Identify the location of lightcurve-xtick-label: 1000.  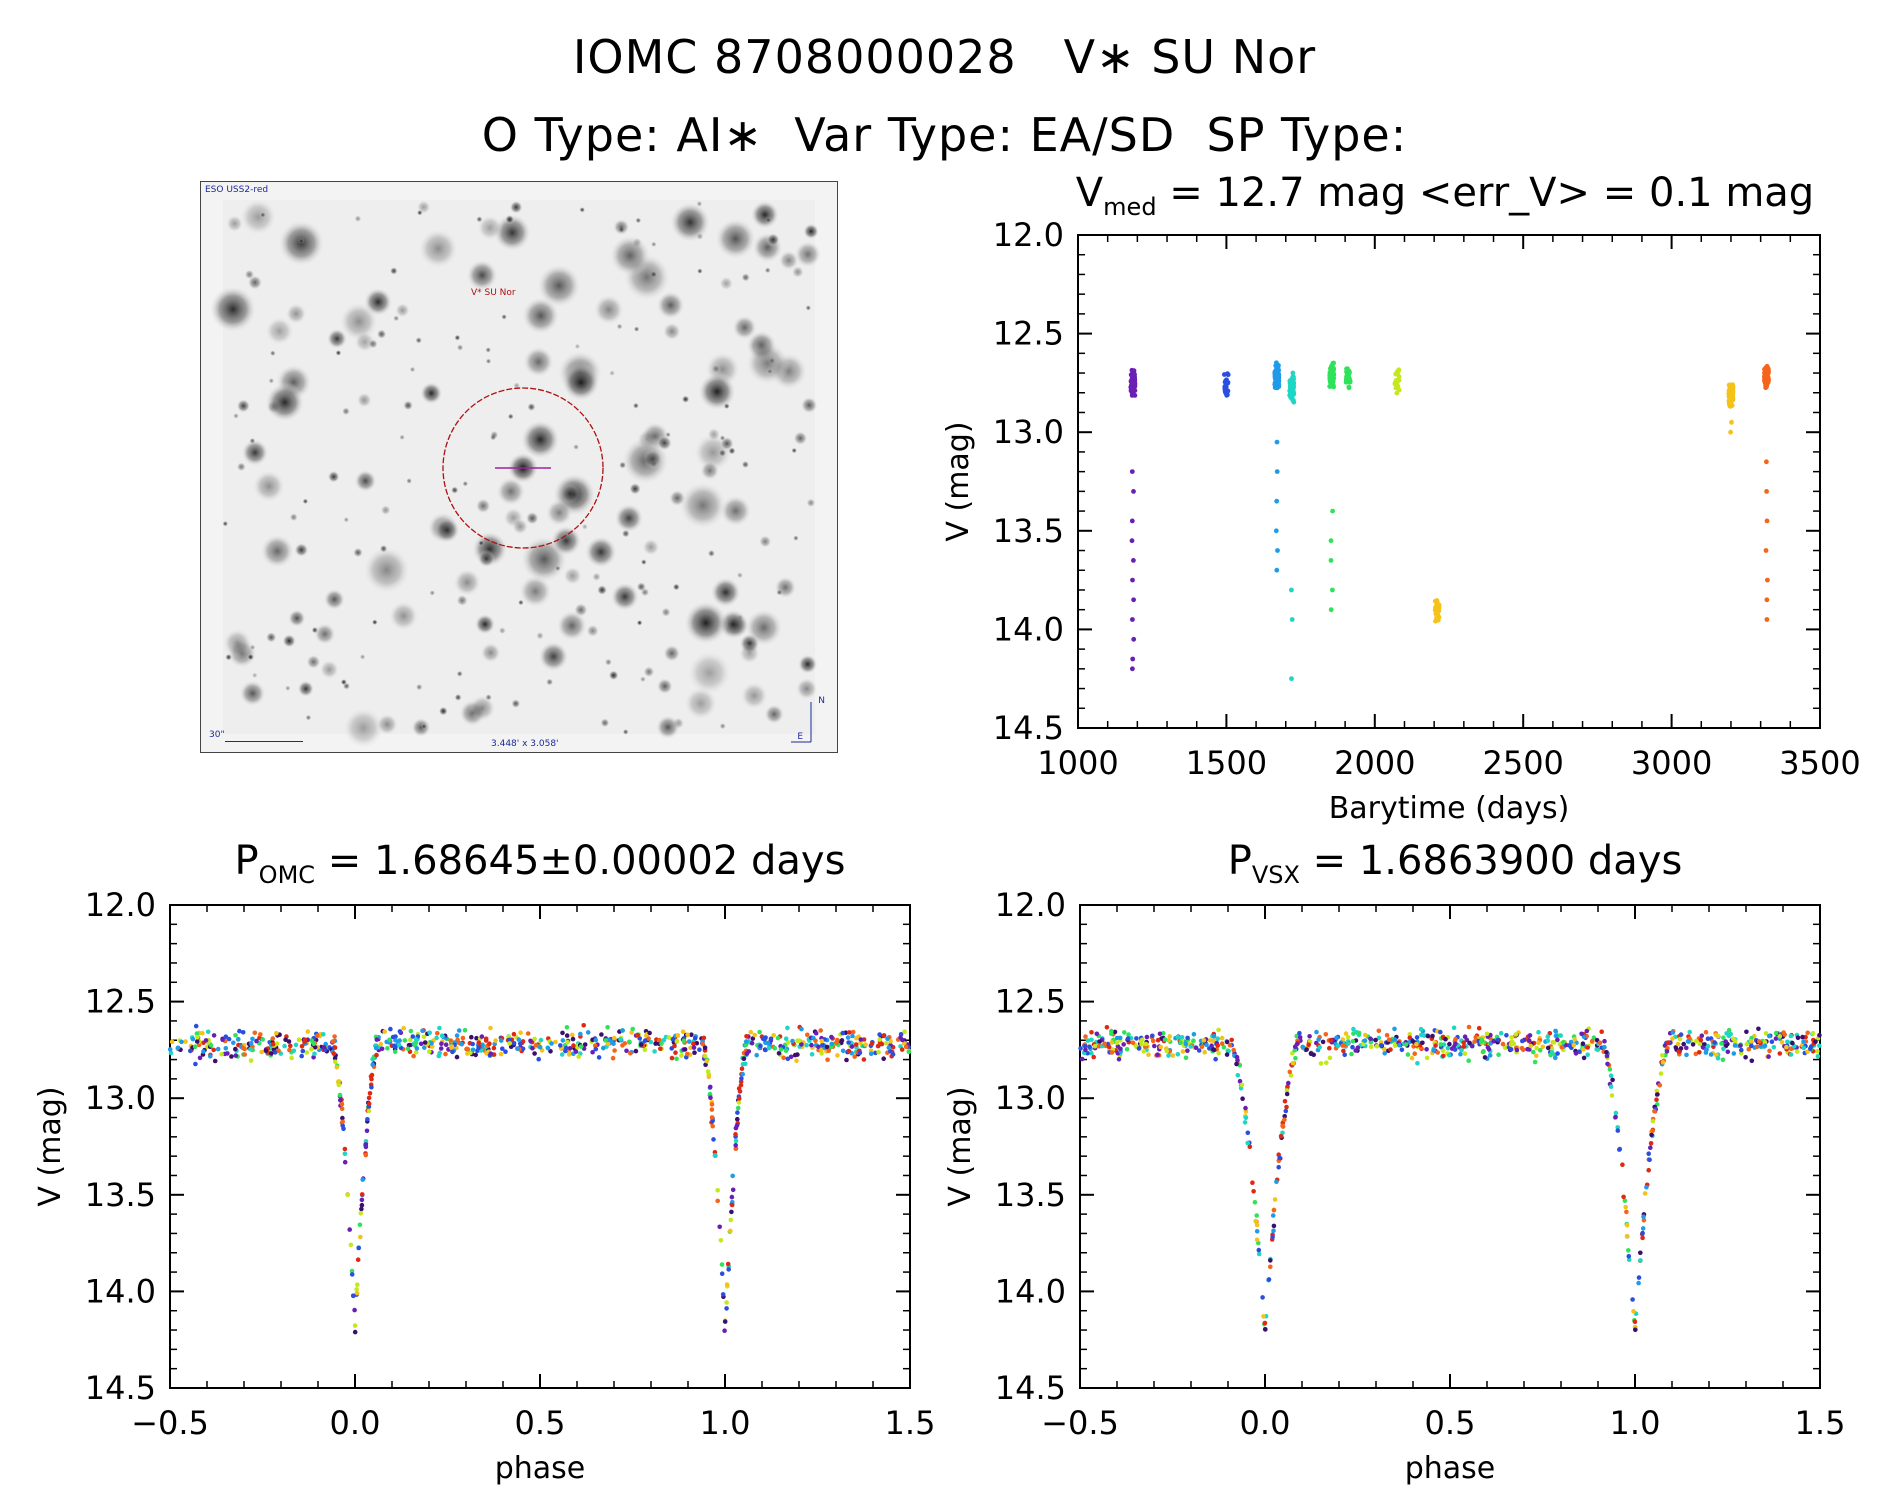
(1077, 763).